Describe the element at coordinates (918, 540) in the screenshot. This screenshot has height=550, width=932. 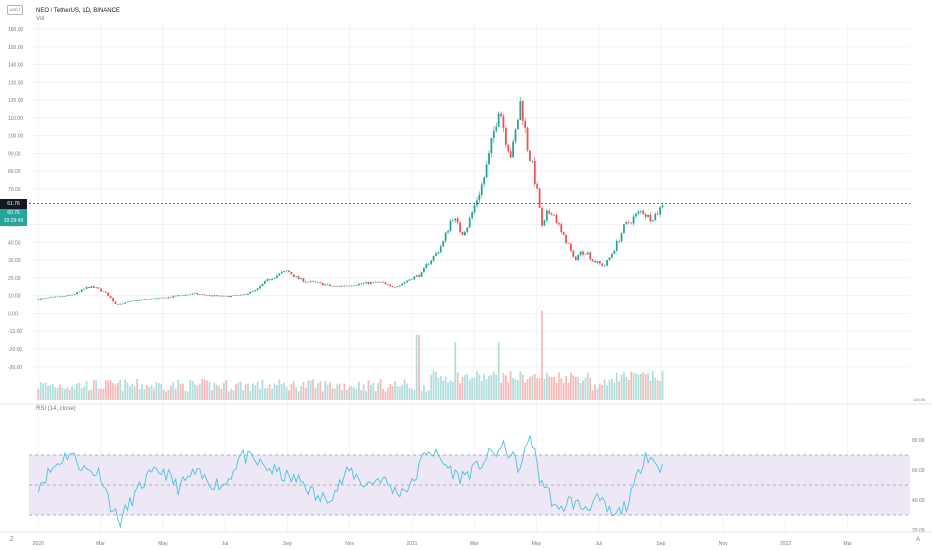
I see `auto-scale-icon: A` at that location.